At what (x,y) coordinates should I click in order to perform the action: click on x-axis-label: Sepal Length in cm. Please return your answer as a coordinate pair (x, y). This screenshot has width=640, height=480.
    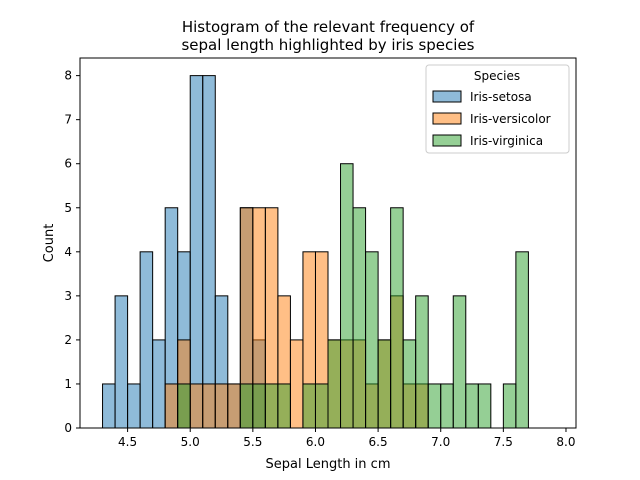
    Looking at the image, I should click on (328, 464).